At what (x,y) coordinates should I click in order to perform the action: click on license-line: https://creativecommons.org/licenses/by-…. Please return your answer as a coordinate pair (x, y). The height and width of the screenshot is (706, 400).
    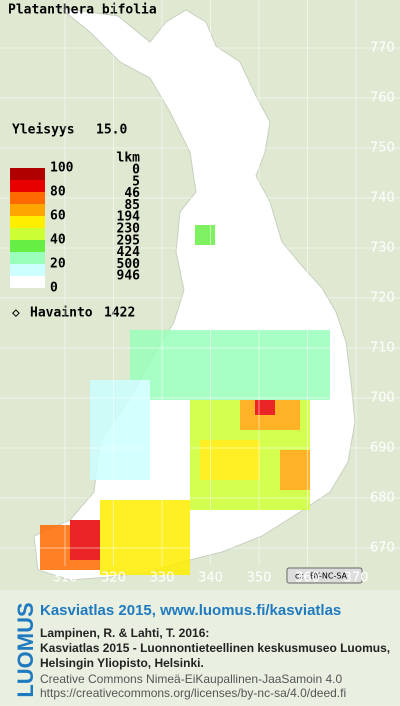
    Looking at the image, I should click on (193, 693).